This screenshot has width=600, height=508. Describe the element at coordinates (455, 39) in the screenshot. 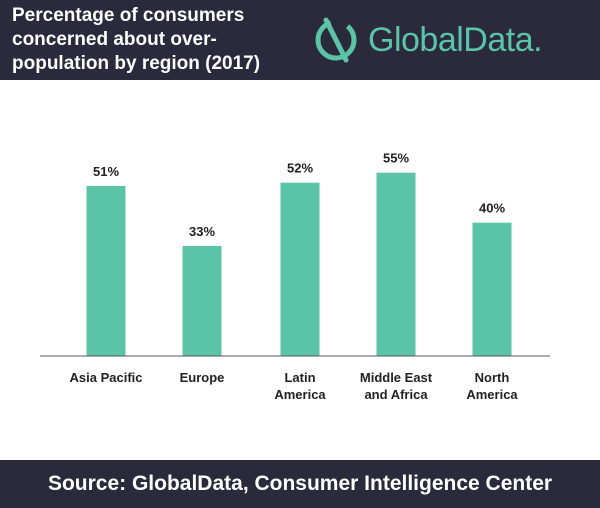

I see `brand-name: GlobalData.` at that location.